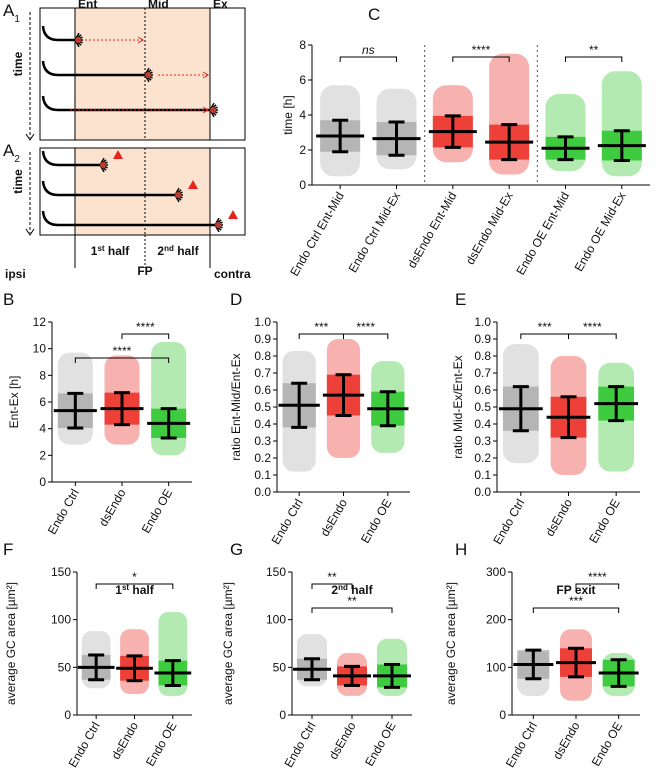 This screenshot has height=783, width=656. What do you see at coordinates (118, 590) in the screenshot?
I see `text-part: 1` at bounding box center [118, 590].